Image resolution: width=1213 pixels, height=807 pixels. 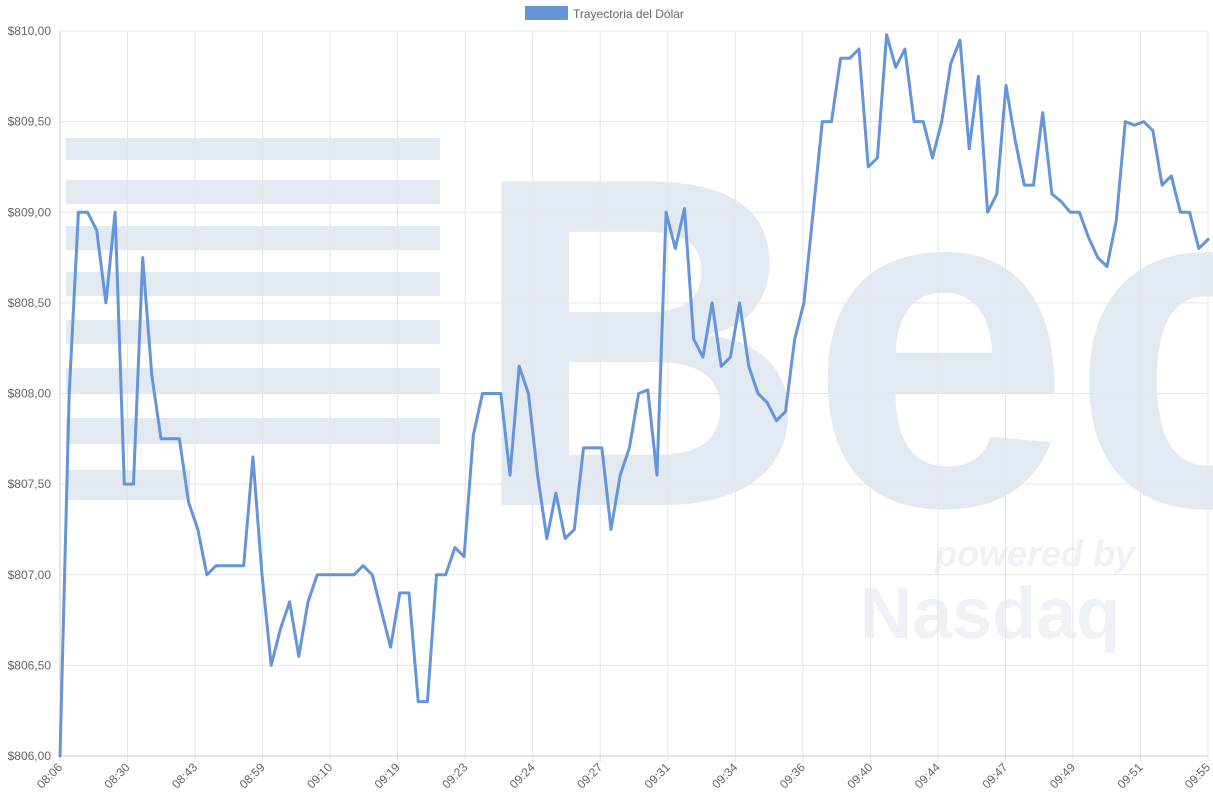 What do you see at coordinates (30, 31) in the screenshot?
I see `y-tick-label: $810,00` at bounding box center [30, 31].